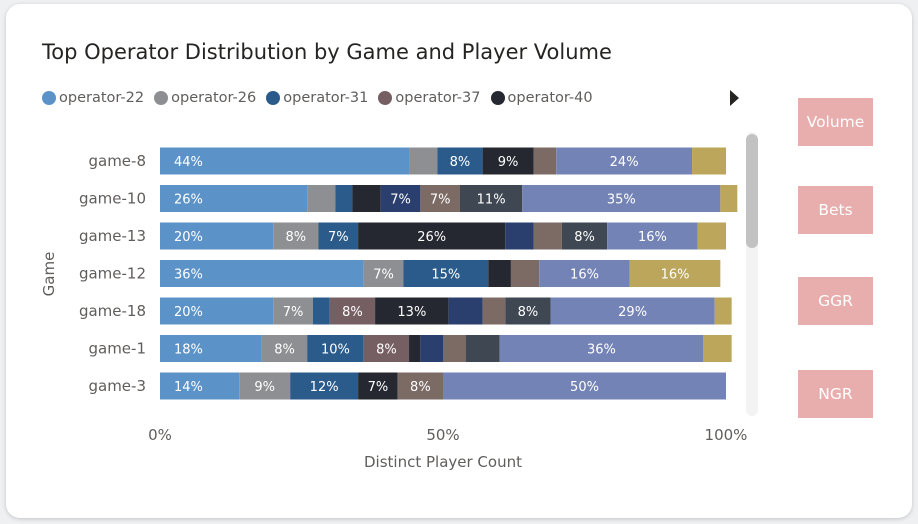  What do you see at coordinates (117, 386) in the screenshot?
I see `y-tick-label: game-3` at bounding box center [117, 386].